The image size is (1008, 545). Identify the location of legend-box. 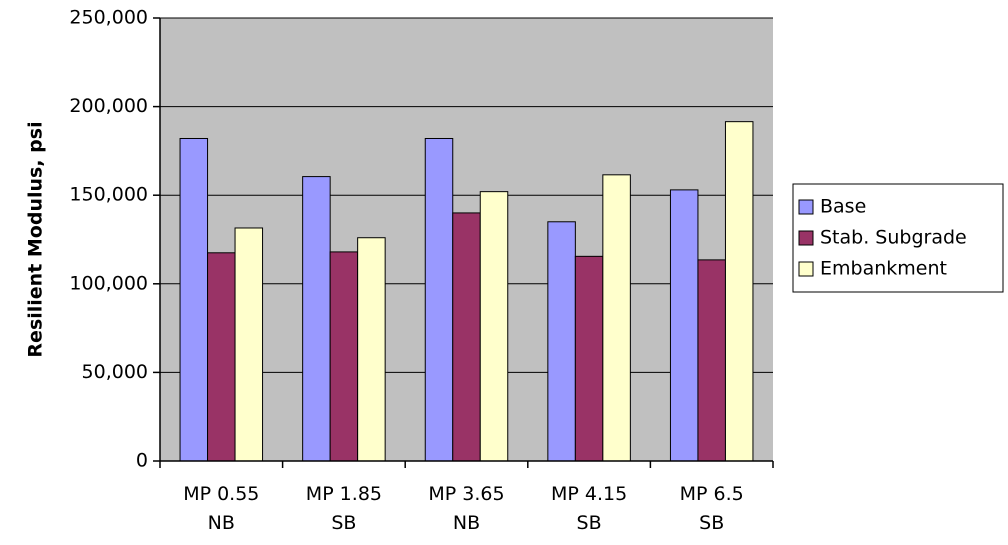
(898, 238).